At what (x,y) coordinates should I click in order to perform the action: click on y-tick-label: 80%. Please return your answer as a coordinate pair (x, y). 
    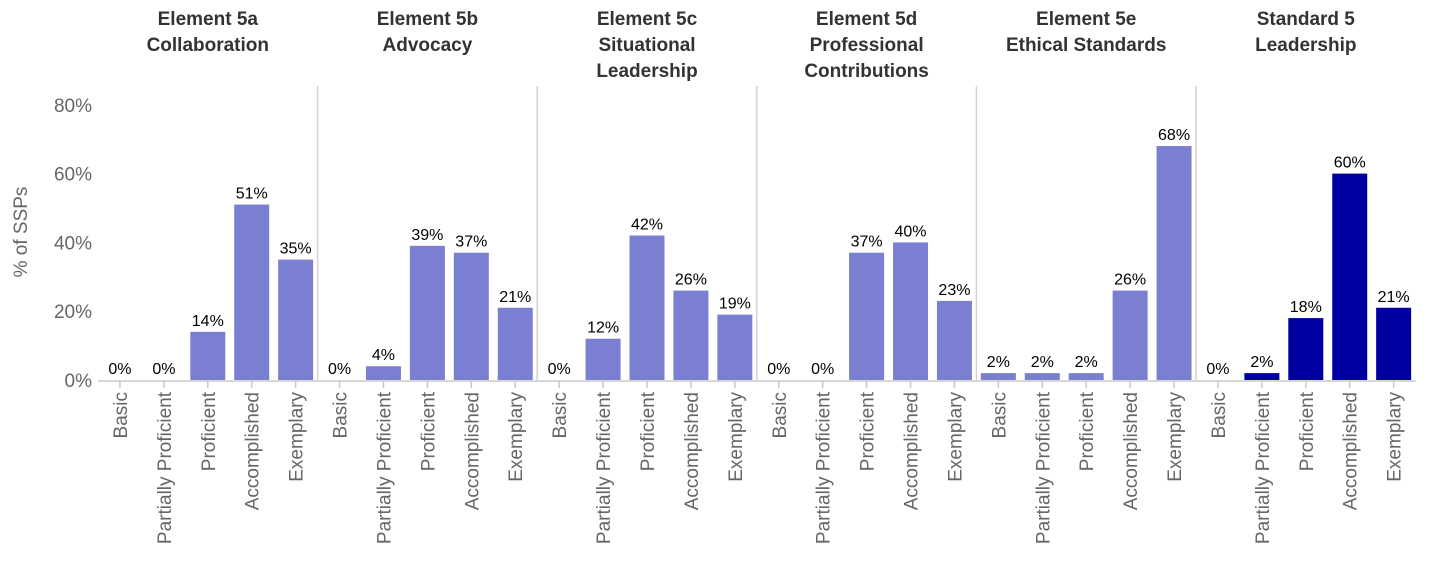
    Looking at the image, I should click on (73, 106).